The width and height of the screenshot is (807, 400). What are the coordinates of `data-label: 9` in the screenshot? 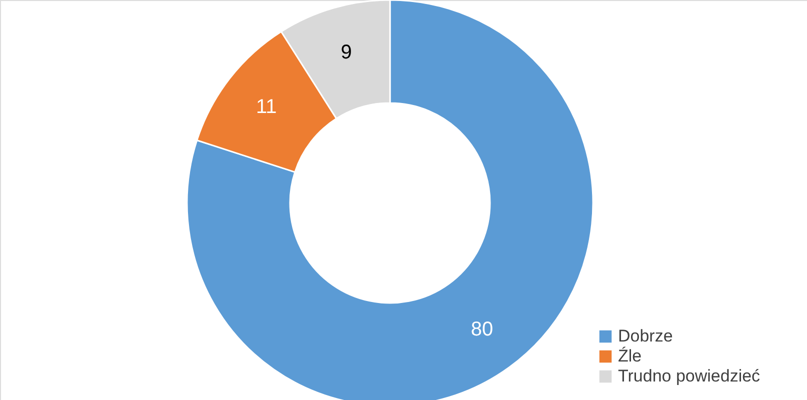 It's located at (346, 53).